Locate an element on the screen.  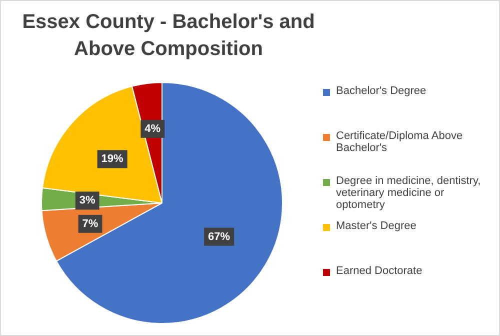
chart-title: Essex County - Bachelor's and Above Composition is located at coordinates (168, 36).